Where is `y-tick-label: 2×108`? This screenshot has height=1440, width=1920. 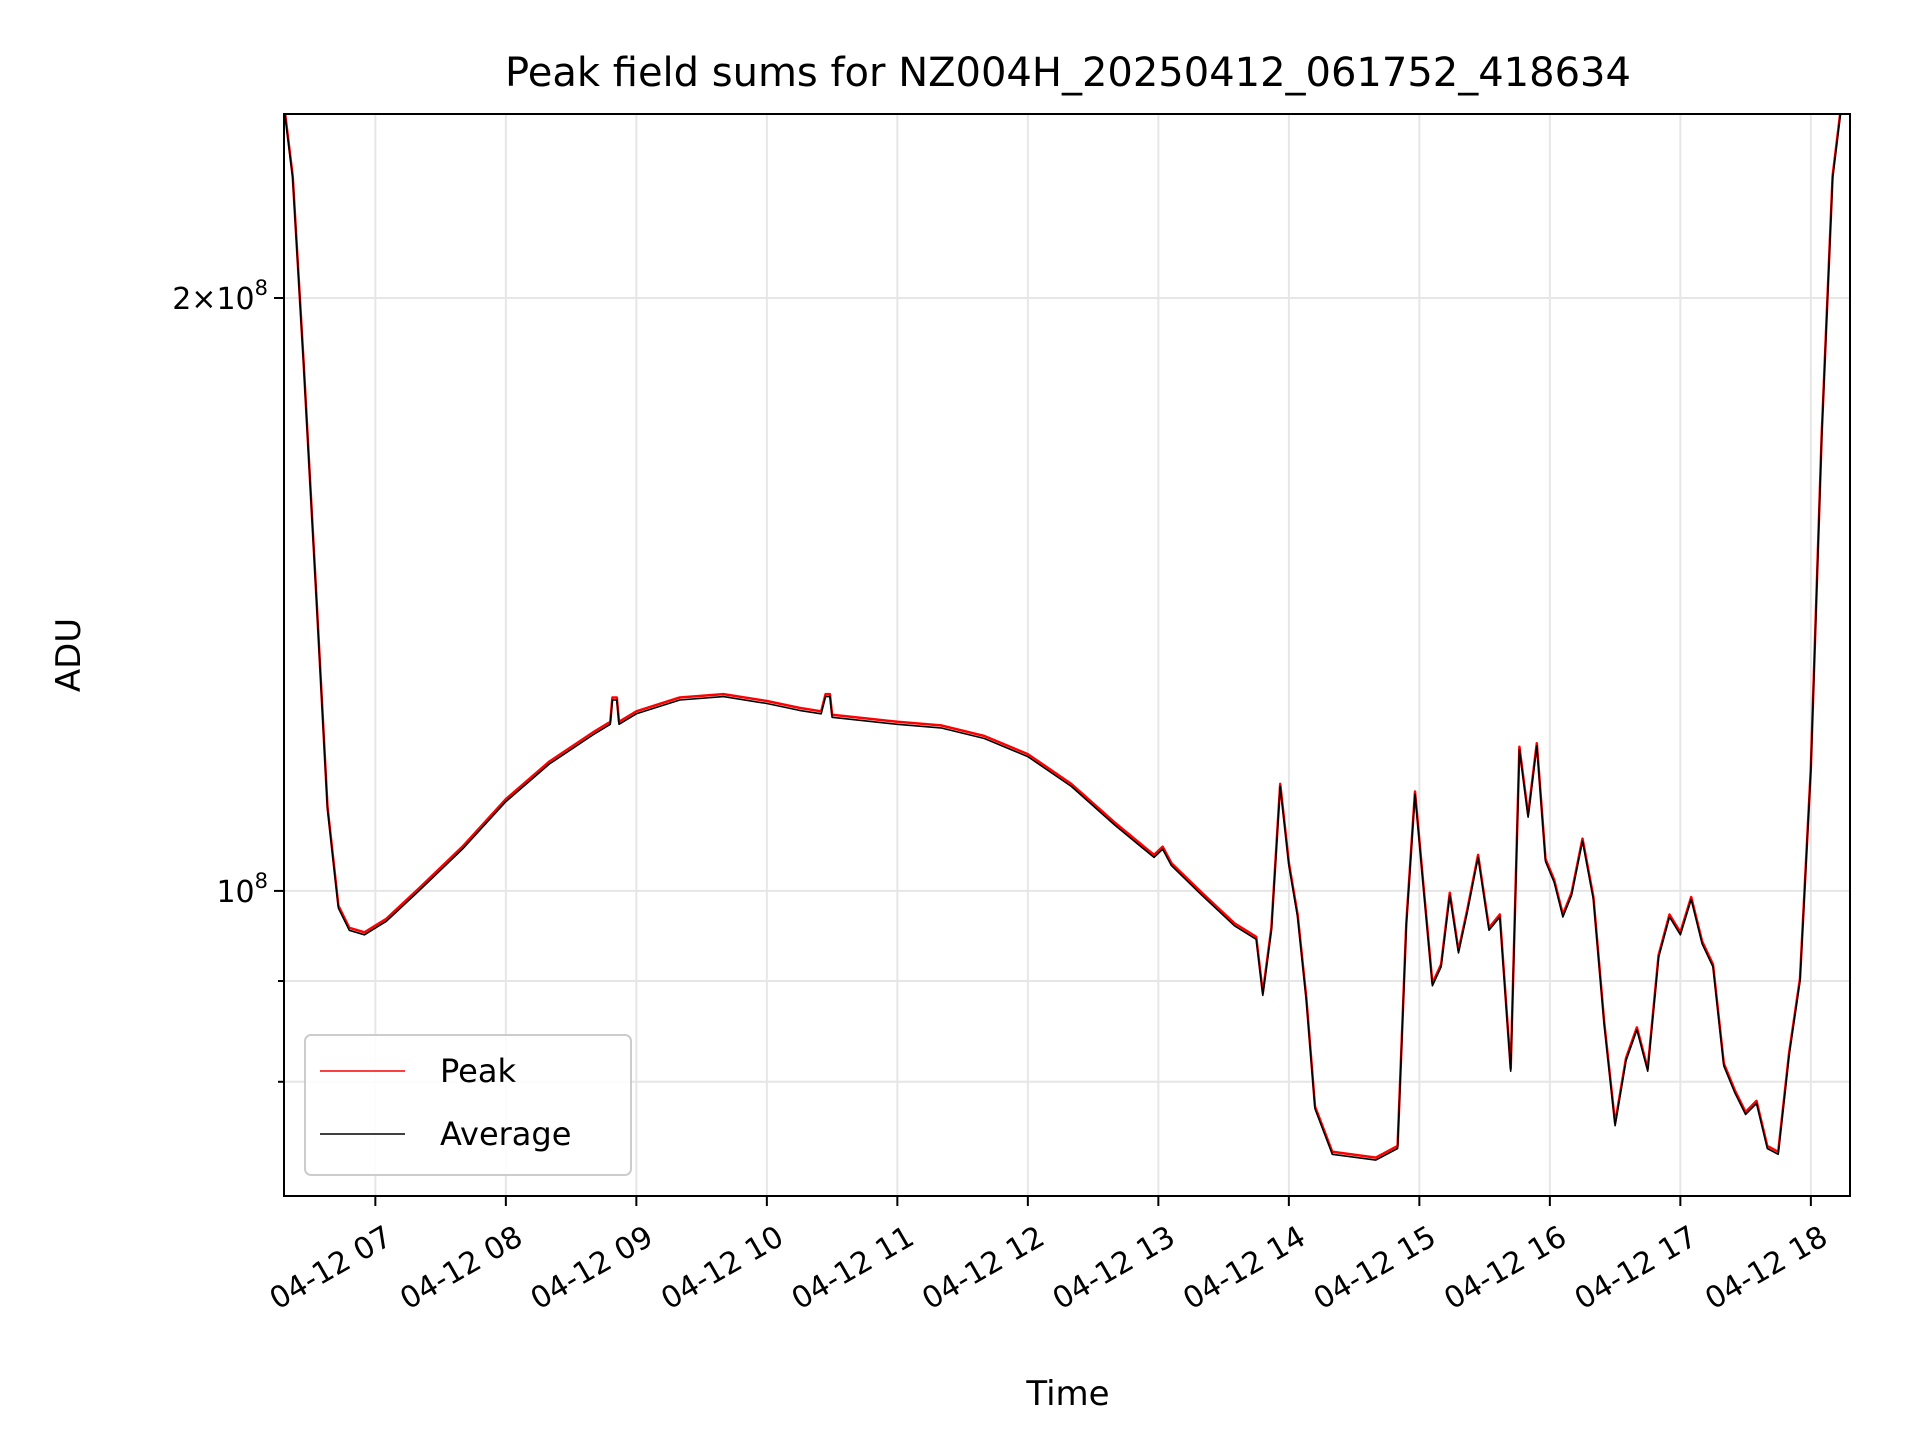 y-tick-label: 2×108 is located at coordinates (220, 296).